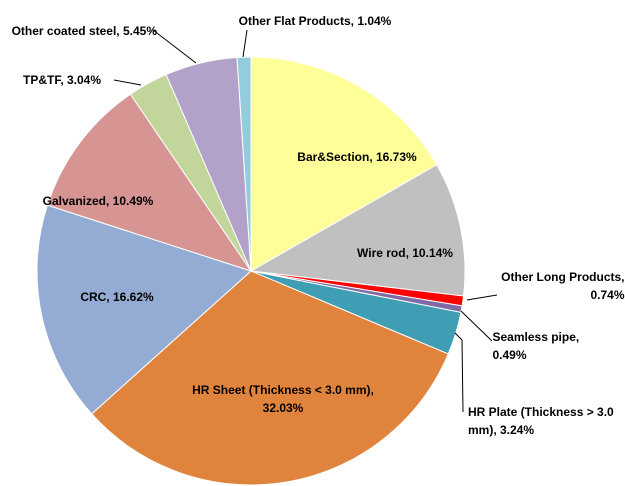  What do you see at coordinates (541, 421) in the screenshot?
I see `data-label: HR Plate (Thickness > 3.0 mm), 3.24%` at bounding box center [541, 421].